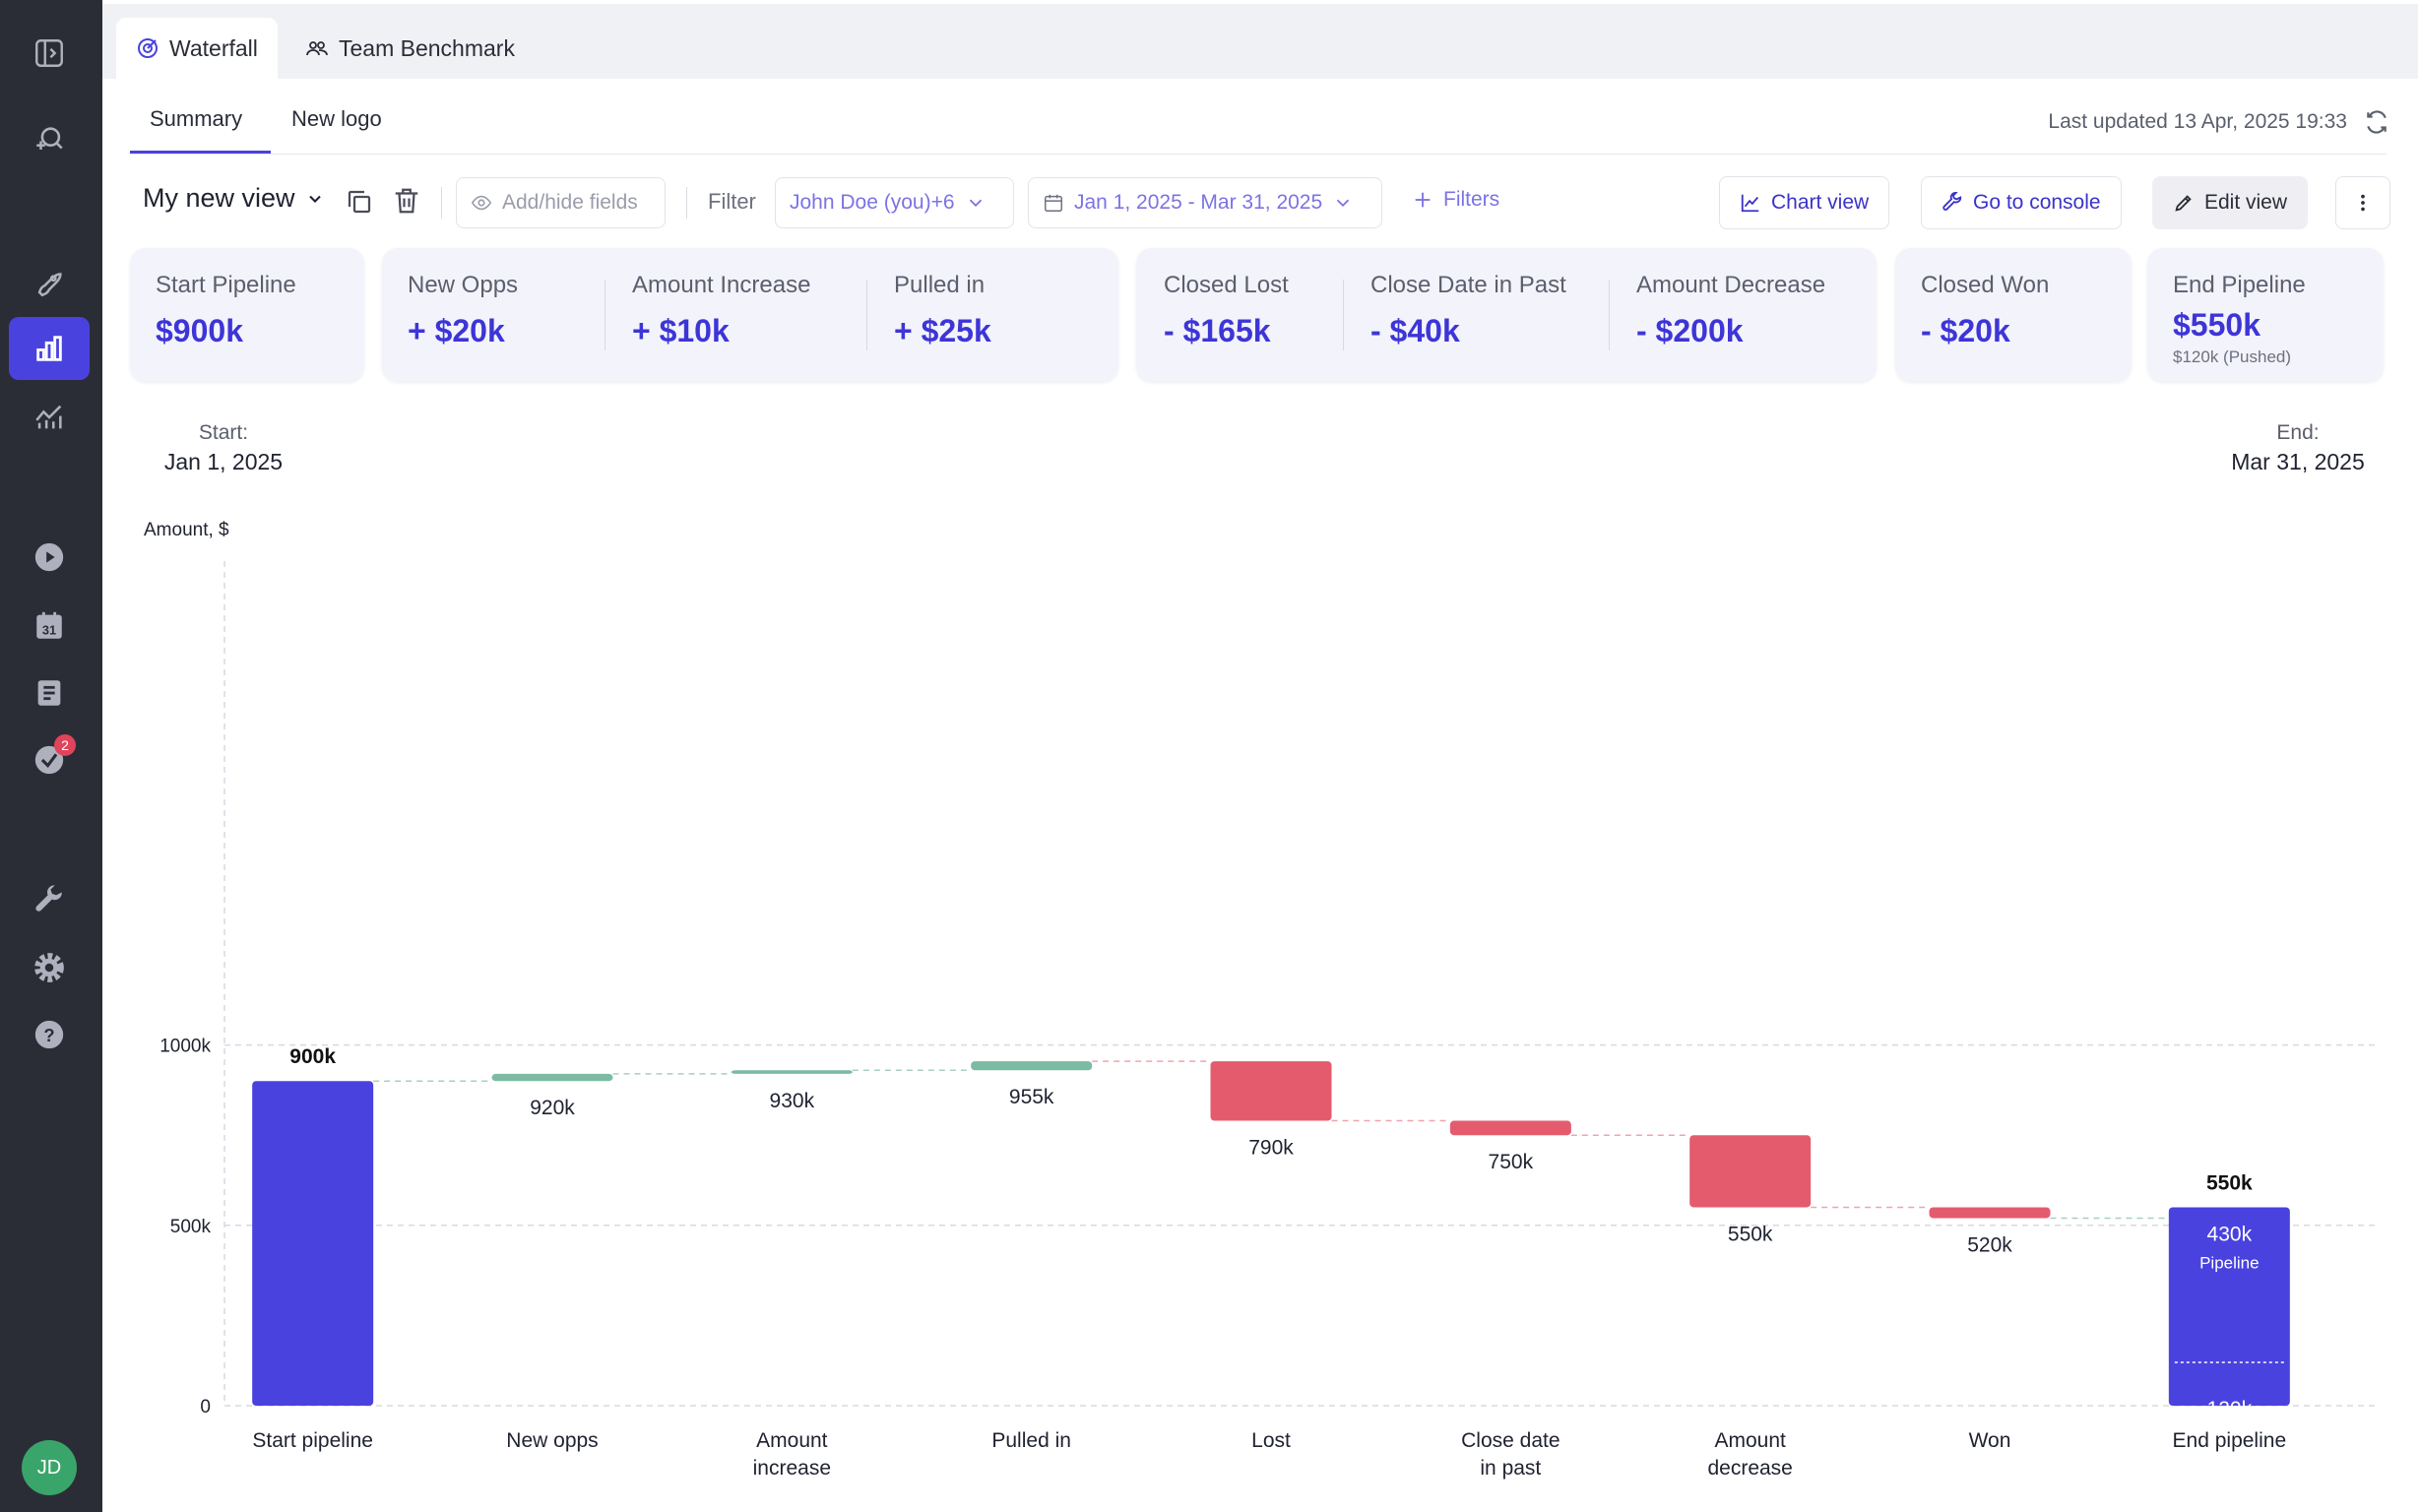 Image resolution: width=2420 pixels, height=1512 pixels. What do you see at coordinates (1343, 203) in the screenshot?
I see `chevron-down-icon` at bounding box center [1343, 203].